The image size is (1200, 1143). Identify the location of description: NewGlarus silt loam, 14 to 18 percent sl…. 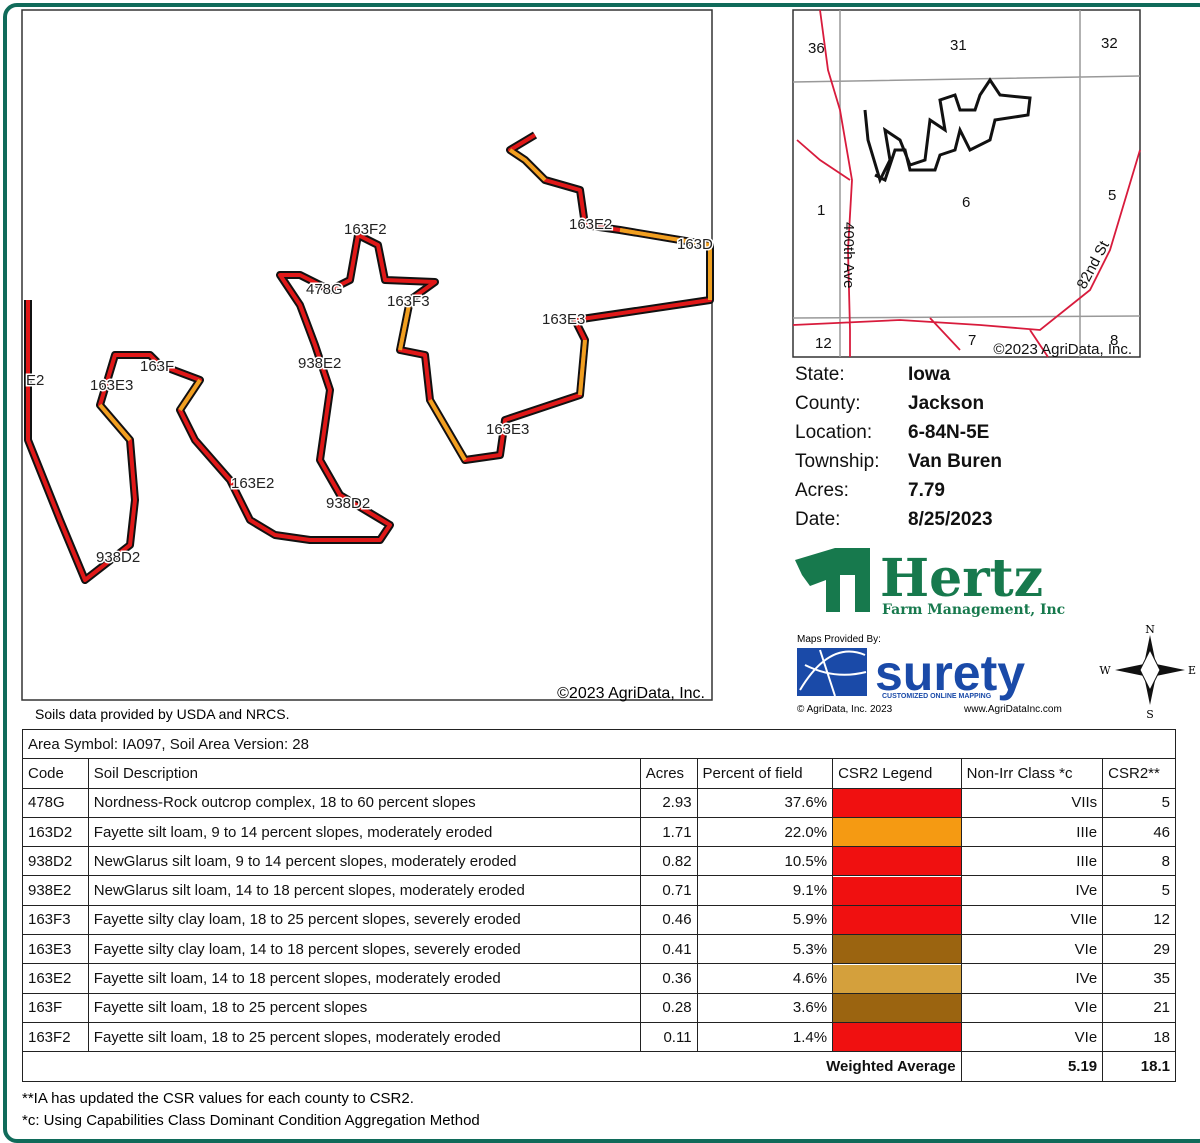
(364, 890).